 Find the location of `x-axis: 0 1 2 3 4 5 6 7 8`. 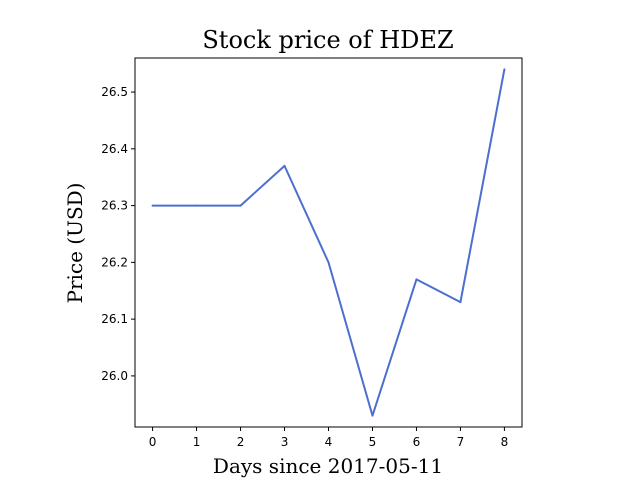

x-axis: 0 1 2 3 4 5 6 7 8 is located at coordinates (328, 438).